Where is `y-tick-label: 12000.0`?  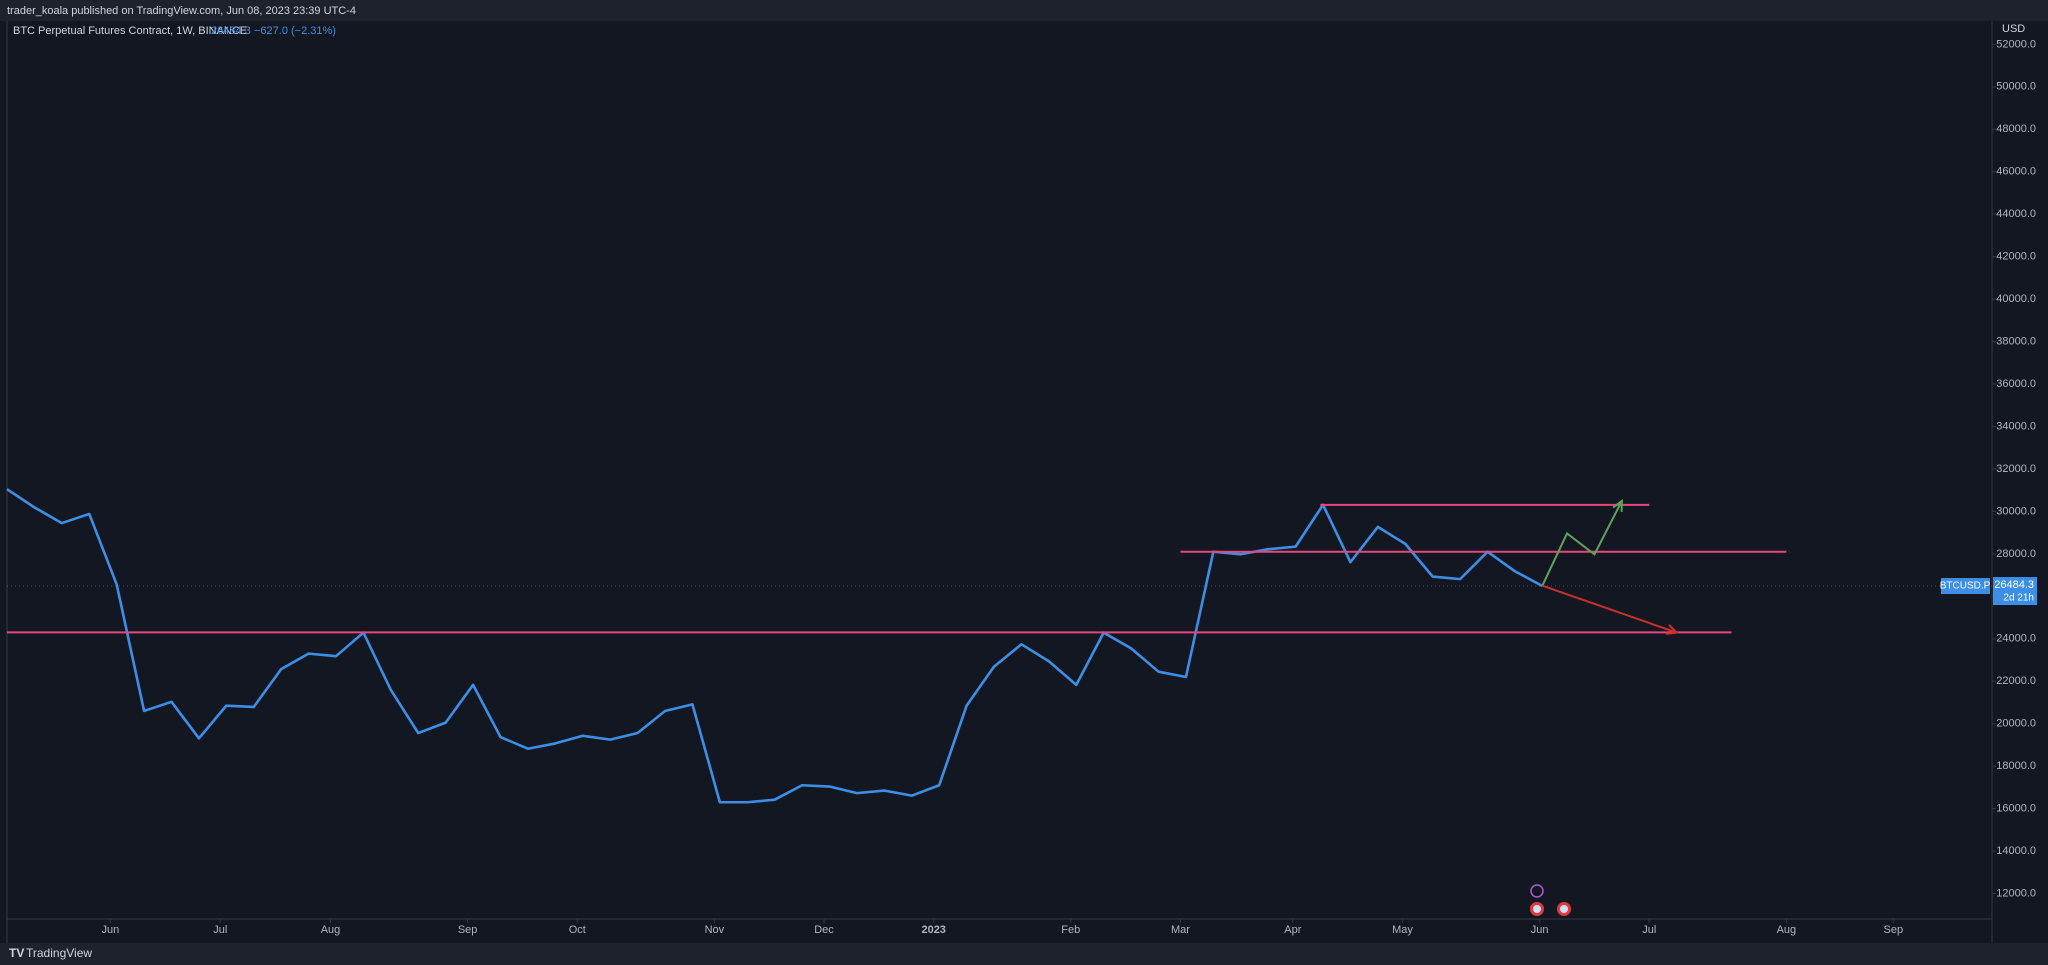 y-tick-label: 12000.0 is located at coordinates (2016, 893).